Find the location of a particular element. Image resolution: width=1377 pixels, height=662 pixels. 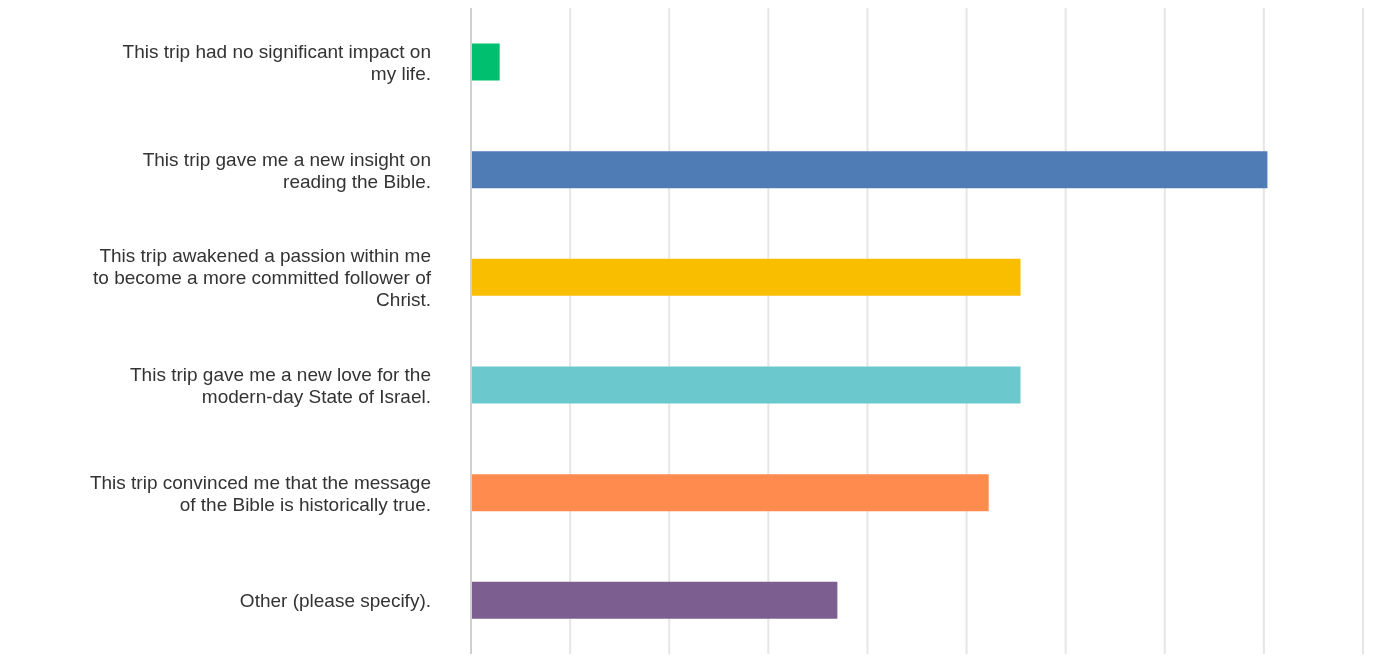

y-tick-label: This trip awakened a passion within me to become a more committed follower of Christ. is located at coordinates (262, 277).